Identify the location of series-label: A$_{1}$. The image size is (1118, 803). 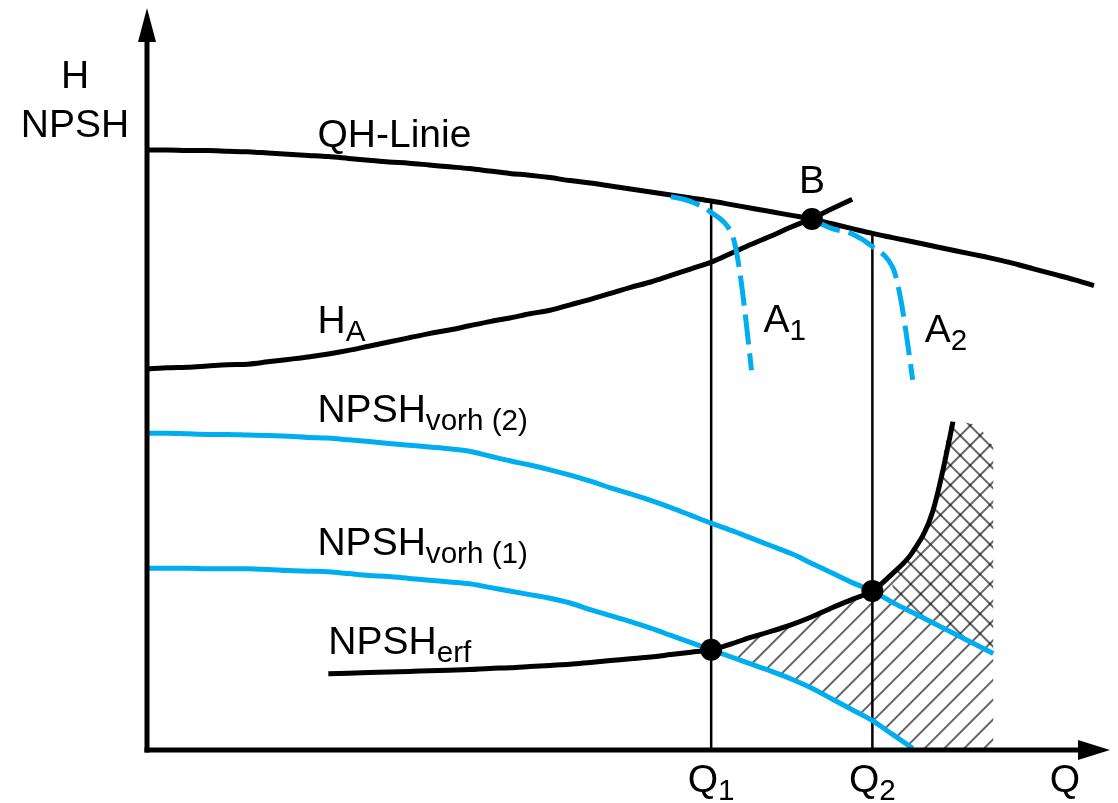
(784, 322).